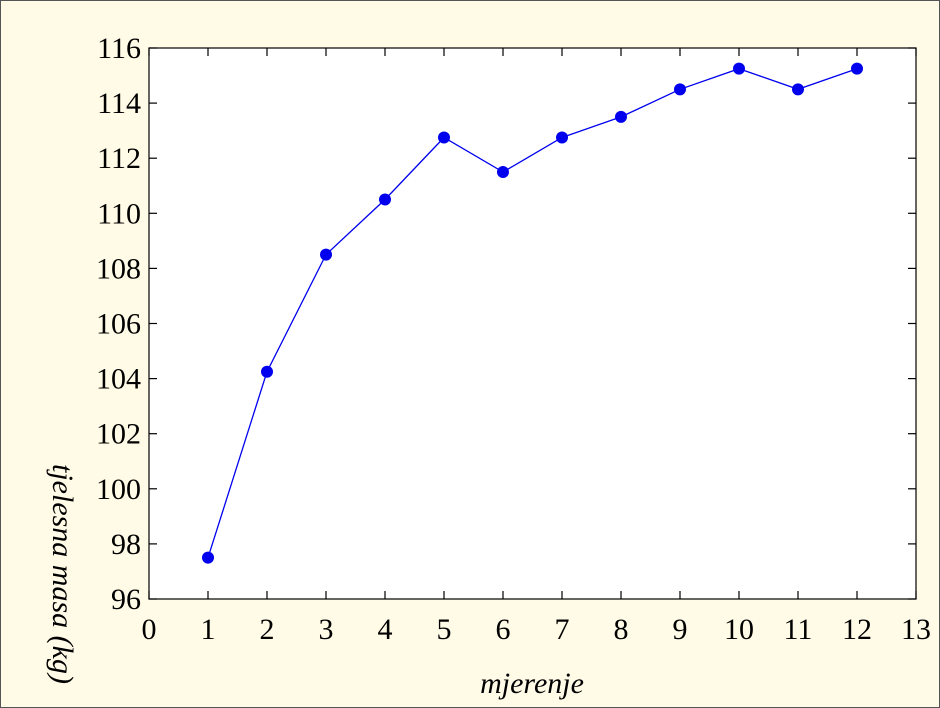 The width and height of the screenshot is (940, 708). I want to click on y-tick-label: 114, so click(119, 103).